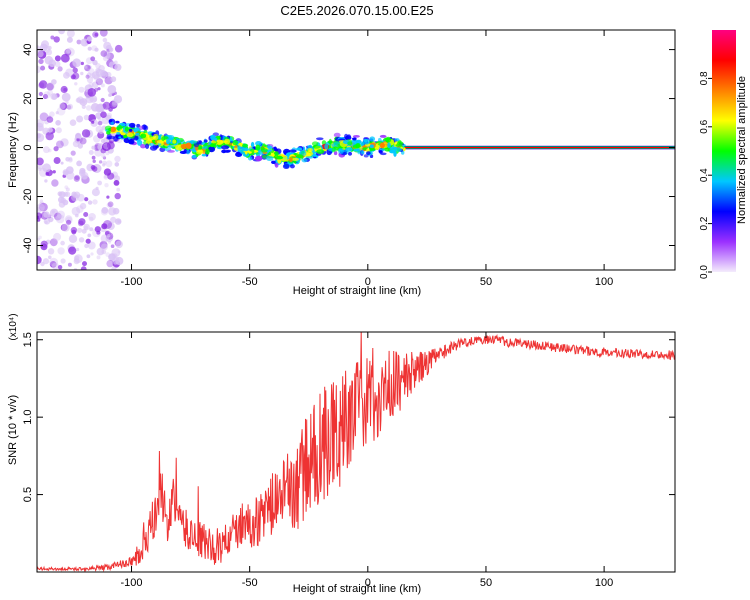  Describe the element at coordinates (250, 583) in the screenshot. I see `snr-x-tick-label: -50` at that location.